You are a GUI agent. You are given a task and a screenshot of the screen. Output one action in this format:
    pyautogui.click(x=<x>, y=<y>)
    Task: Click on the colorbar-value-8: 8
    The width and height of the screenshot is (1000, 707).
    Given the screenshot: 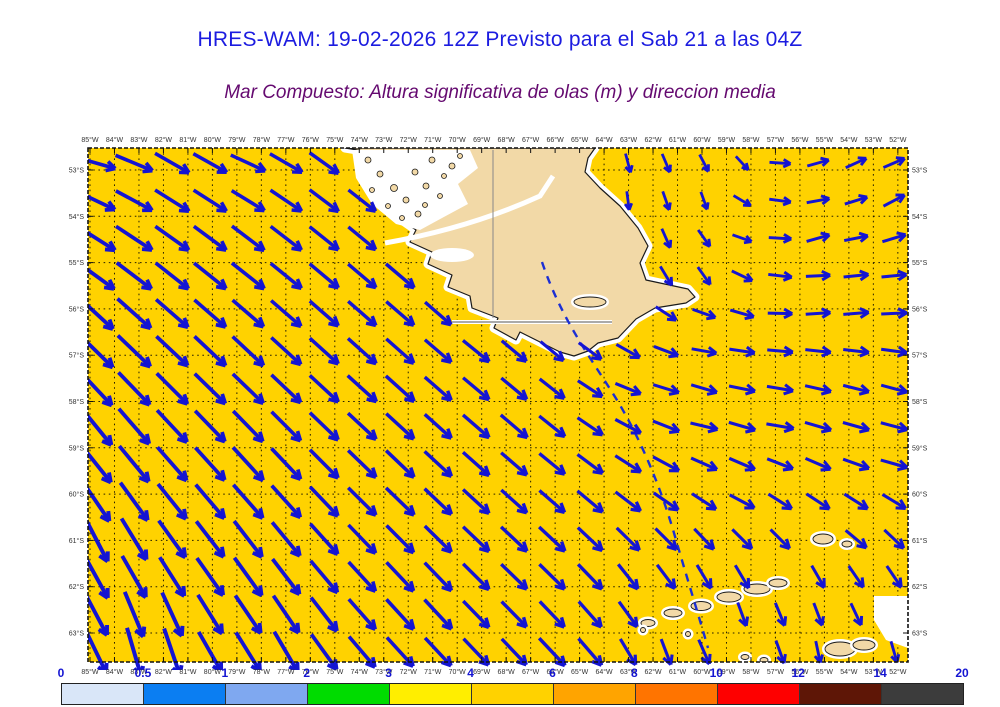 What is the action you would take?
    pyautogui.click(x=634, y=673)
    